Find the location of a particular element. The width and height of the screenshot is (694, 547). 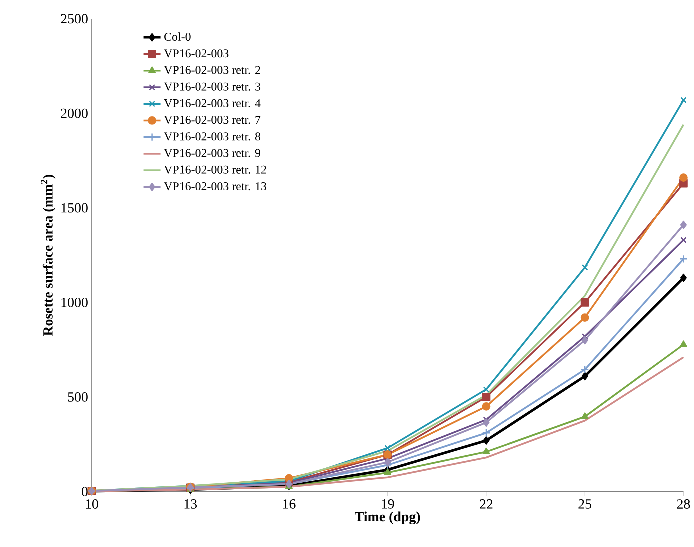

x-tick-label: 22 is located at coordinates (486, 504).